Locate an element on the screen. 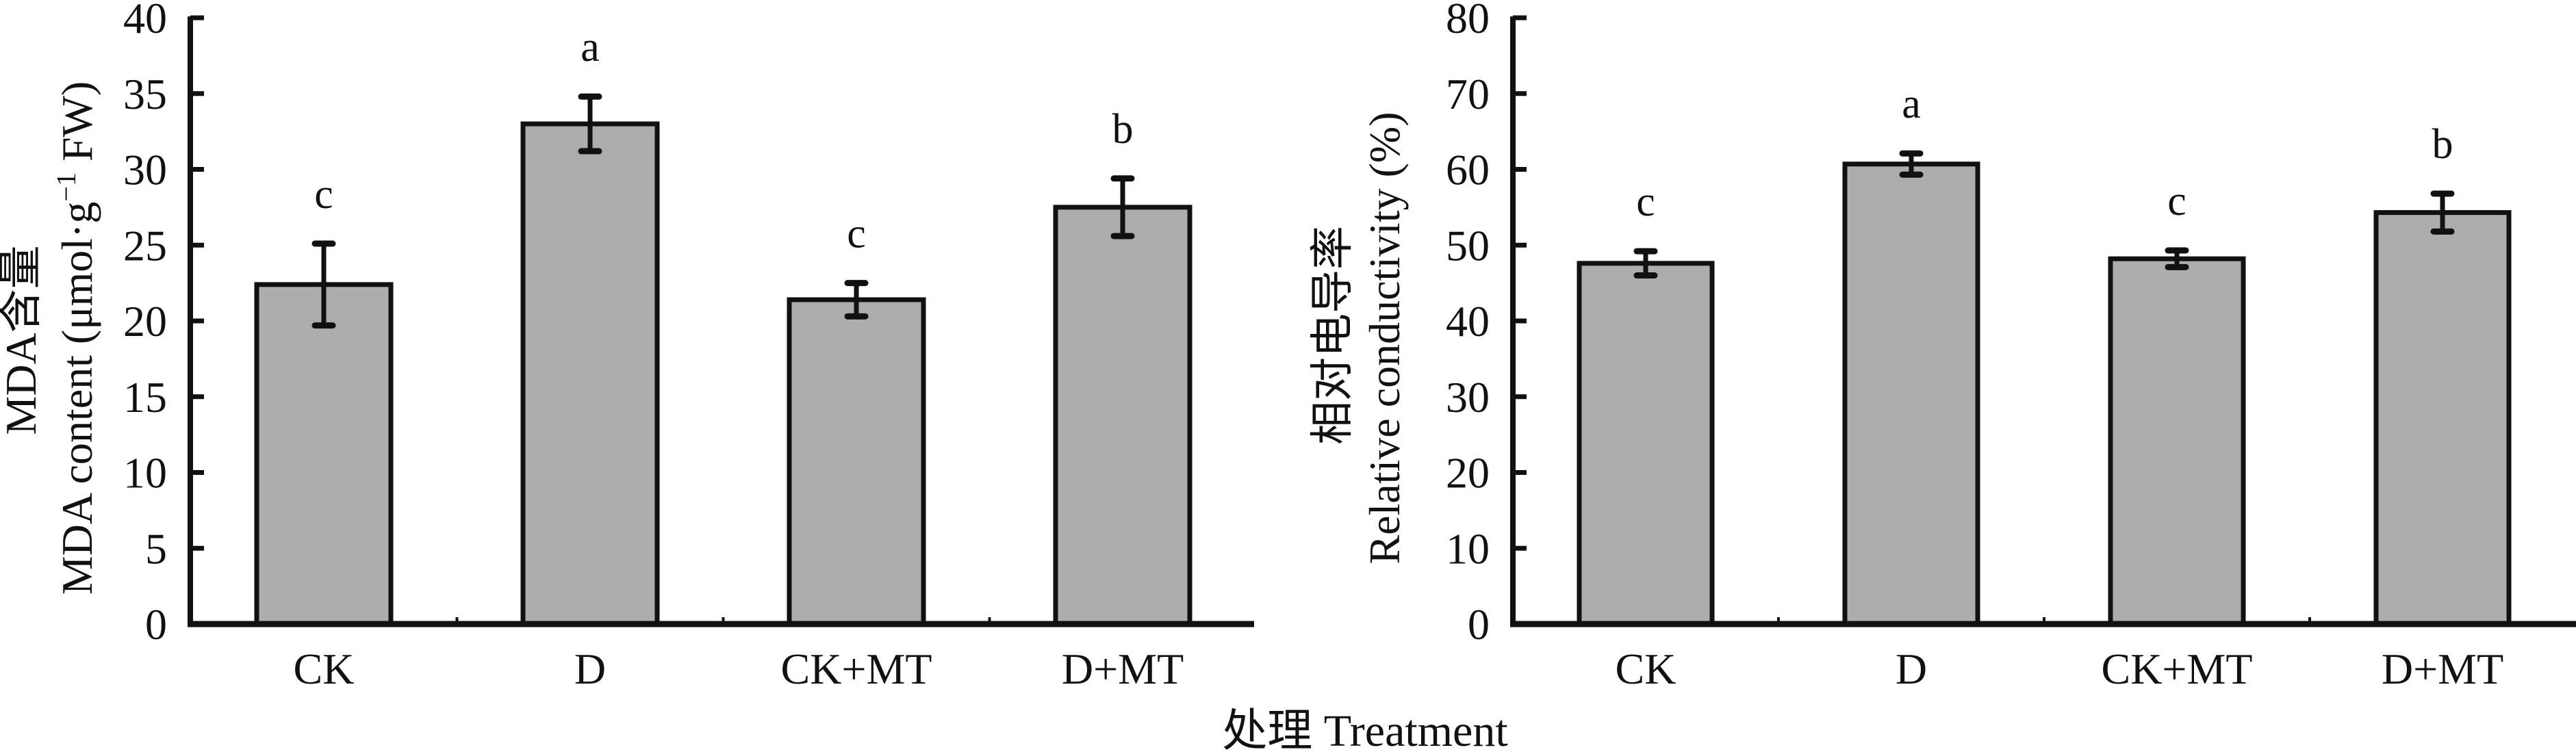  conductivity-significance-letter: a is located at coordinates (1911, 104).